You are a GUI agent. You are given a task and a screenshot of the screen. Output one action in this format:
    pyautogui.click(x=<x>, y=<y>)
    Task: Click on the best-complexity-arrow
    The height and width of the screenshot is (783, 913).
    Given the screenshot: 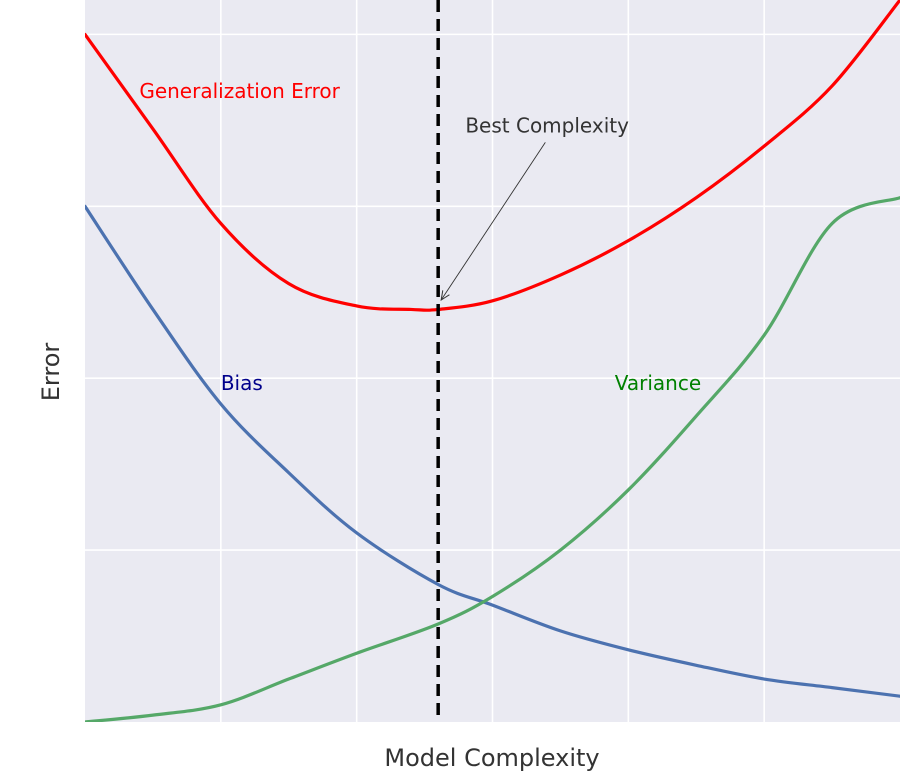 What is the action you would take?
    pyautogui.click(x=493, y=221)
    